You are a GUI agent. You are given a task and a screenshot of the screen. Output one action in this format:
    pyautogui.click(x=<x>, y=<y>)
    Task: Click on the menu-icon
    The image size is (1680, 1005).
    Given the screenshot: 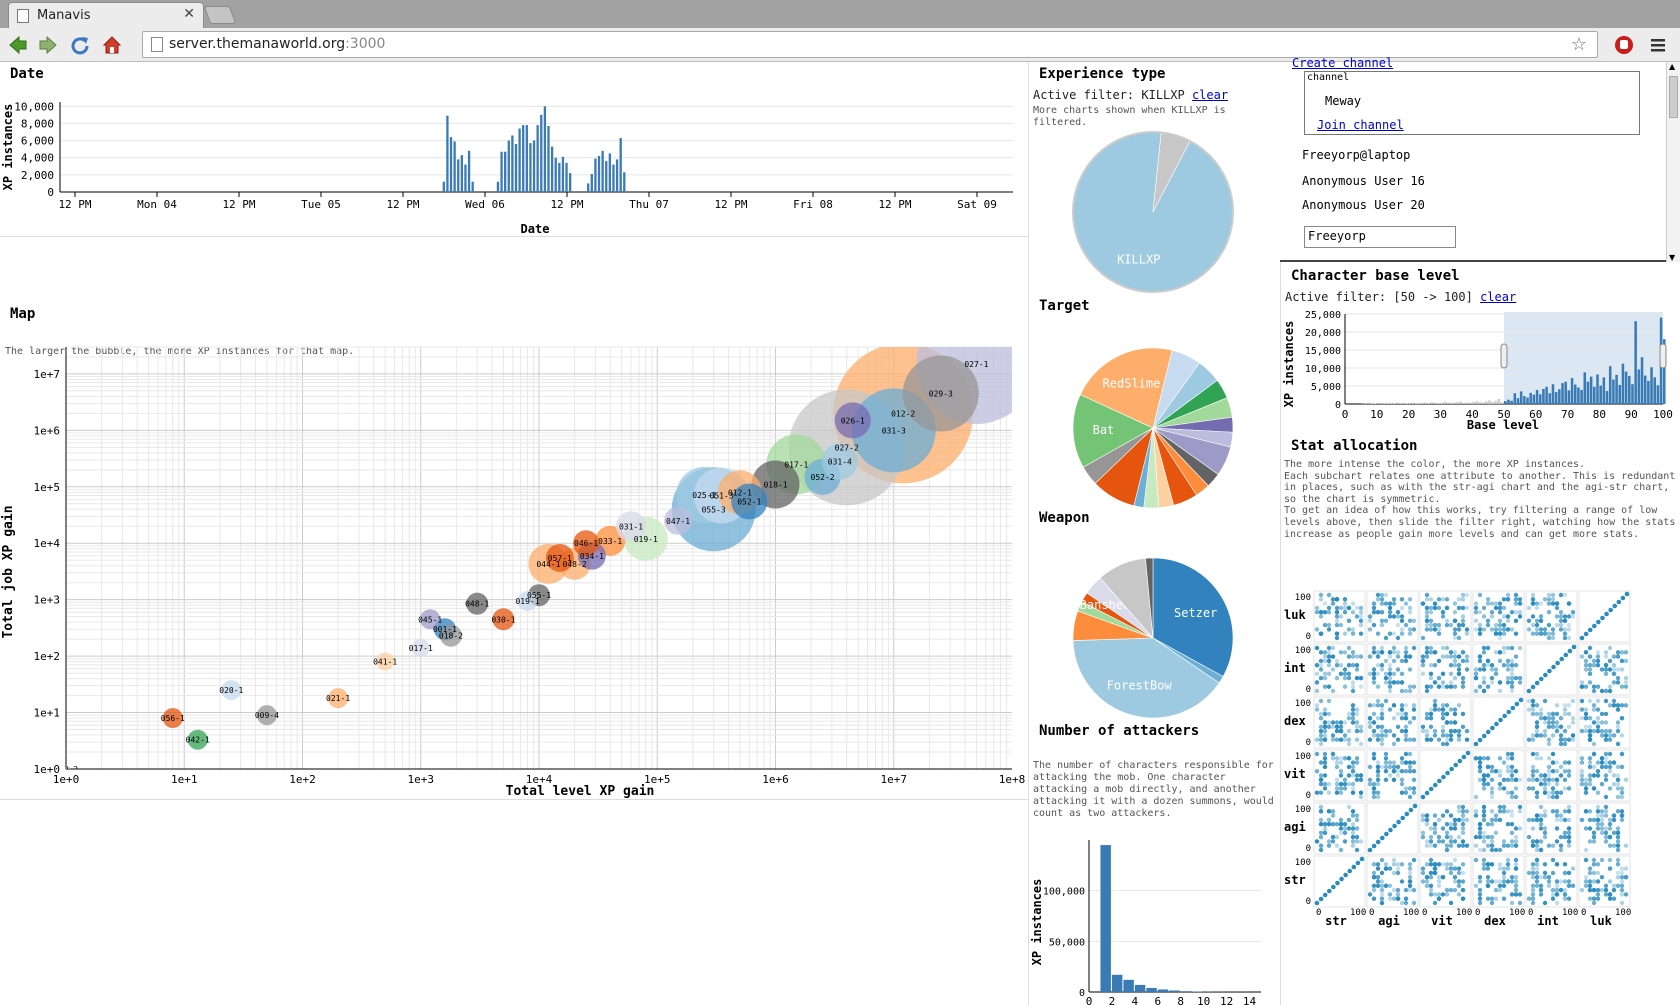 What is the action you would take?
    pyautogui.click(x=1658, y=45)
    